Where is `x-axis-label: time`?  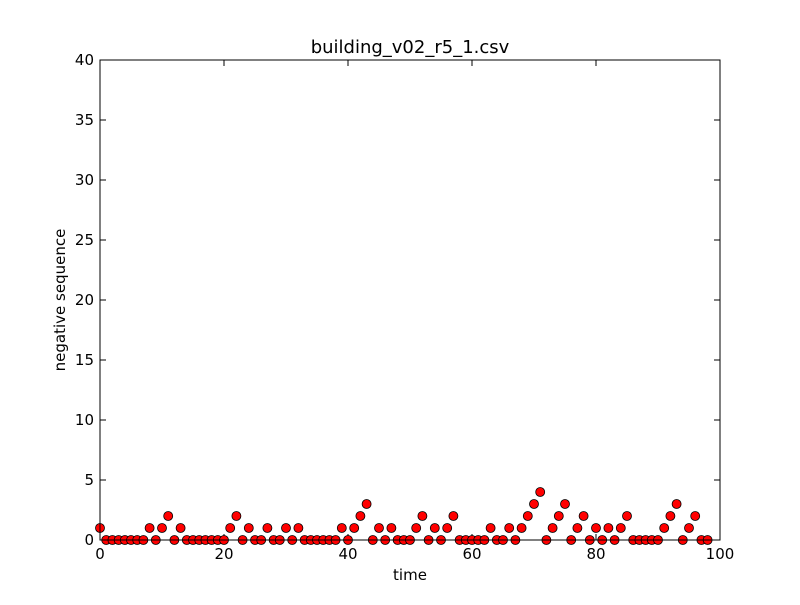
x-axis-label: time is located at coordinates (410, 575).